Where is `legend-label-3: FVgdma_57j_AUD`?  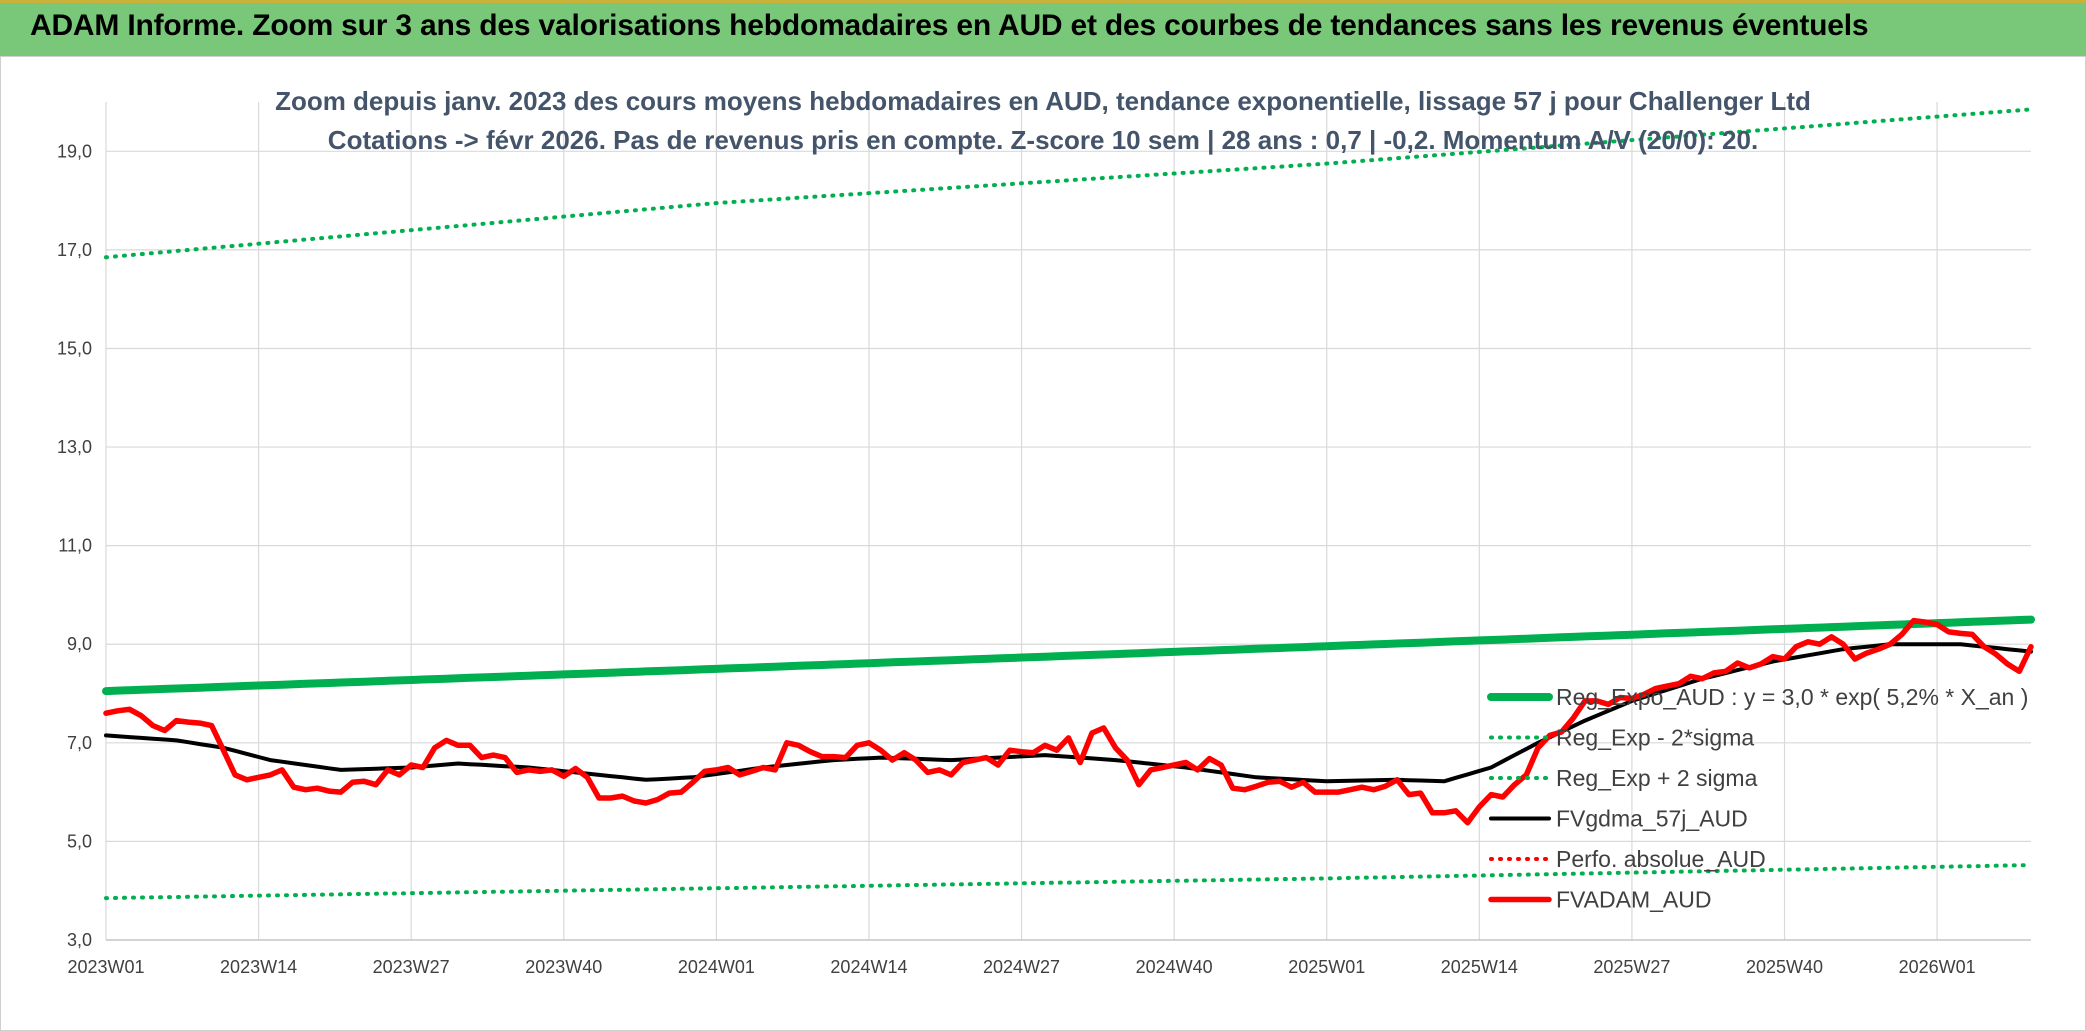 legend-label-3: FVgdma_57j_AUD is located at coordinates (1652, 819).